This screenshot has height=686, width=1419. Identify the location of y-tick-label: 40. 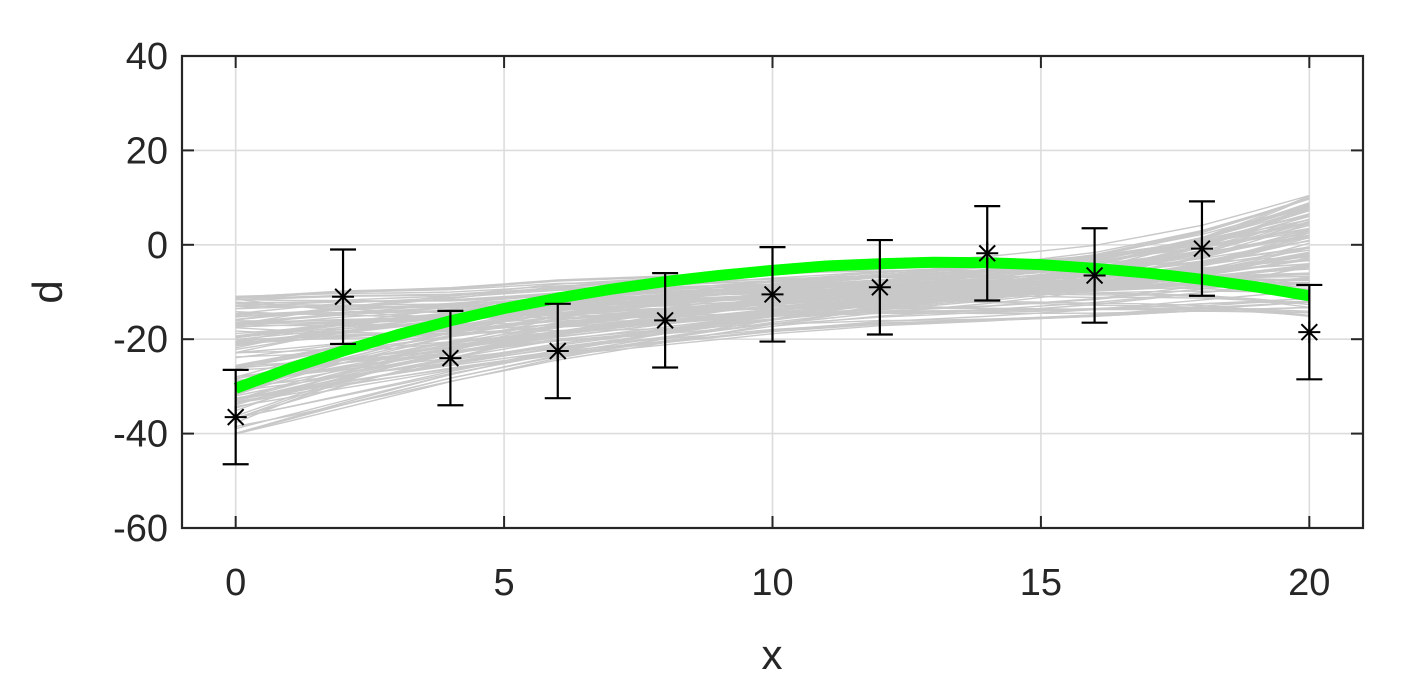
(147, 57).